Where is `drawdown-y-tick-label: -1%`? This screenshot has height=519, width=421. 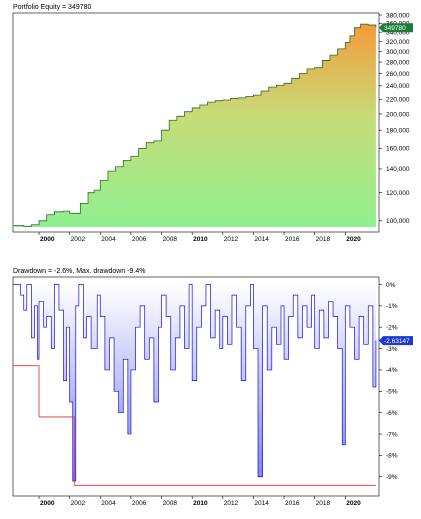
drawdown-y-tick-label: -1% is located at coordinates (392, 306).